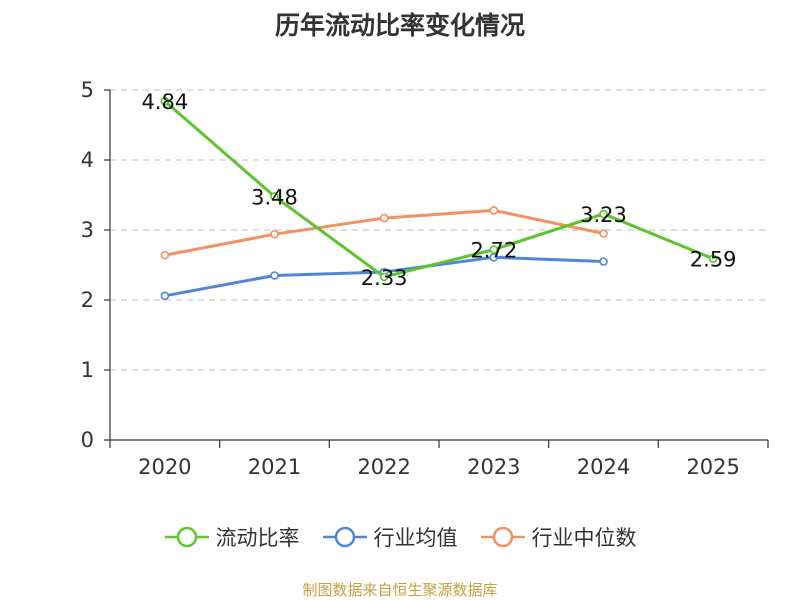  I want to click on legend: 流动比率 行业均值 行业中位数, so click(400, 537).